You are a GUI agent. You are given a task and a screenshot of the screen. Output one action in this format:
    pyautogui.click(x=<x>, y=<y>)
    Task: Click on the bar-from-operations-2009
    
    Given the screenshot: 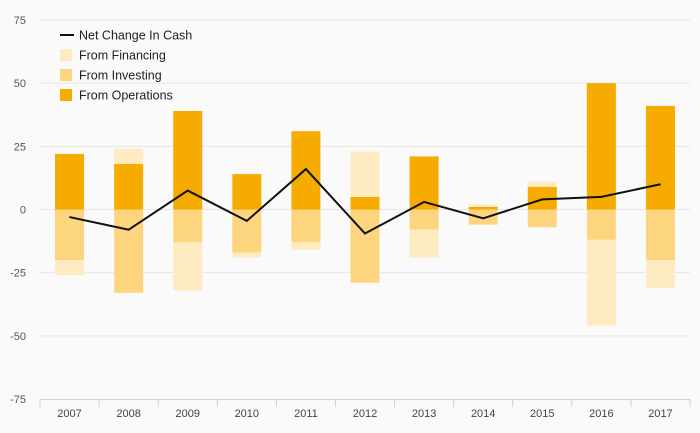 What is the action you would take?
    pyautogui.click(x=188, y=160)
    